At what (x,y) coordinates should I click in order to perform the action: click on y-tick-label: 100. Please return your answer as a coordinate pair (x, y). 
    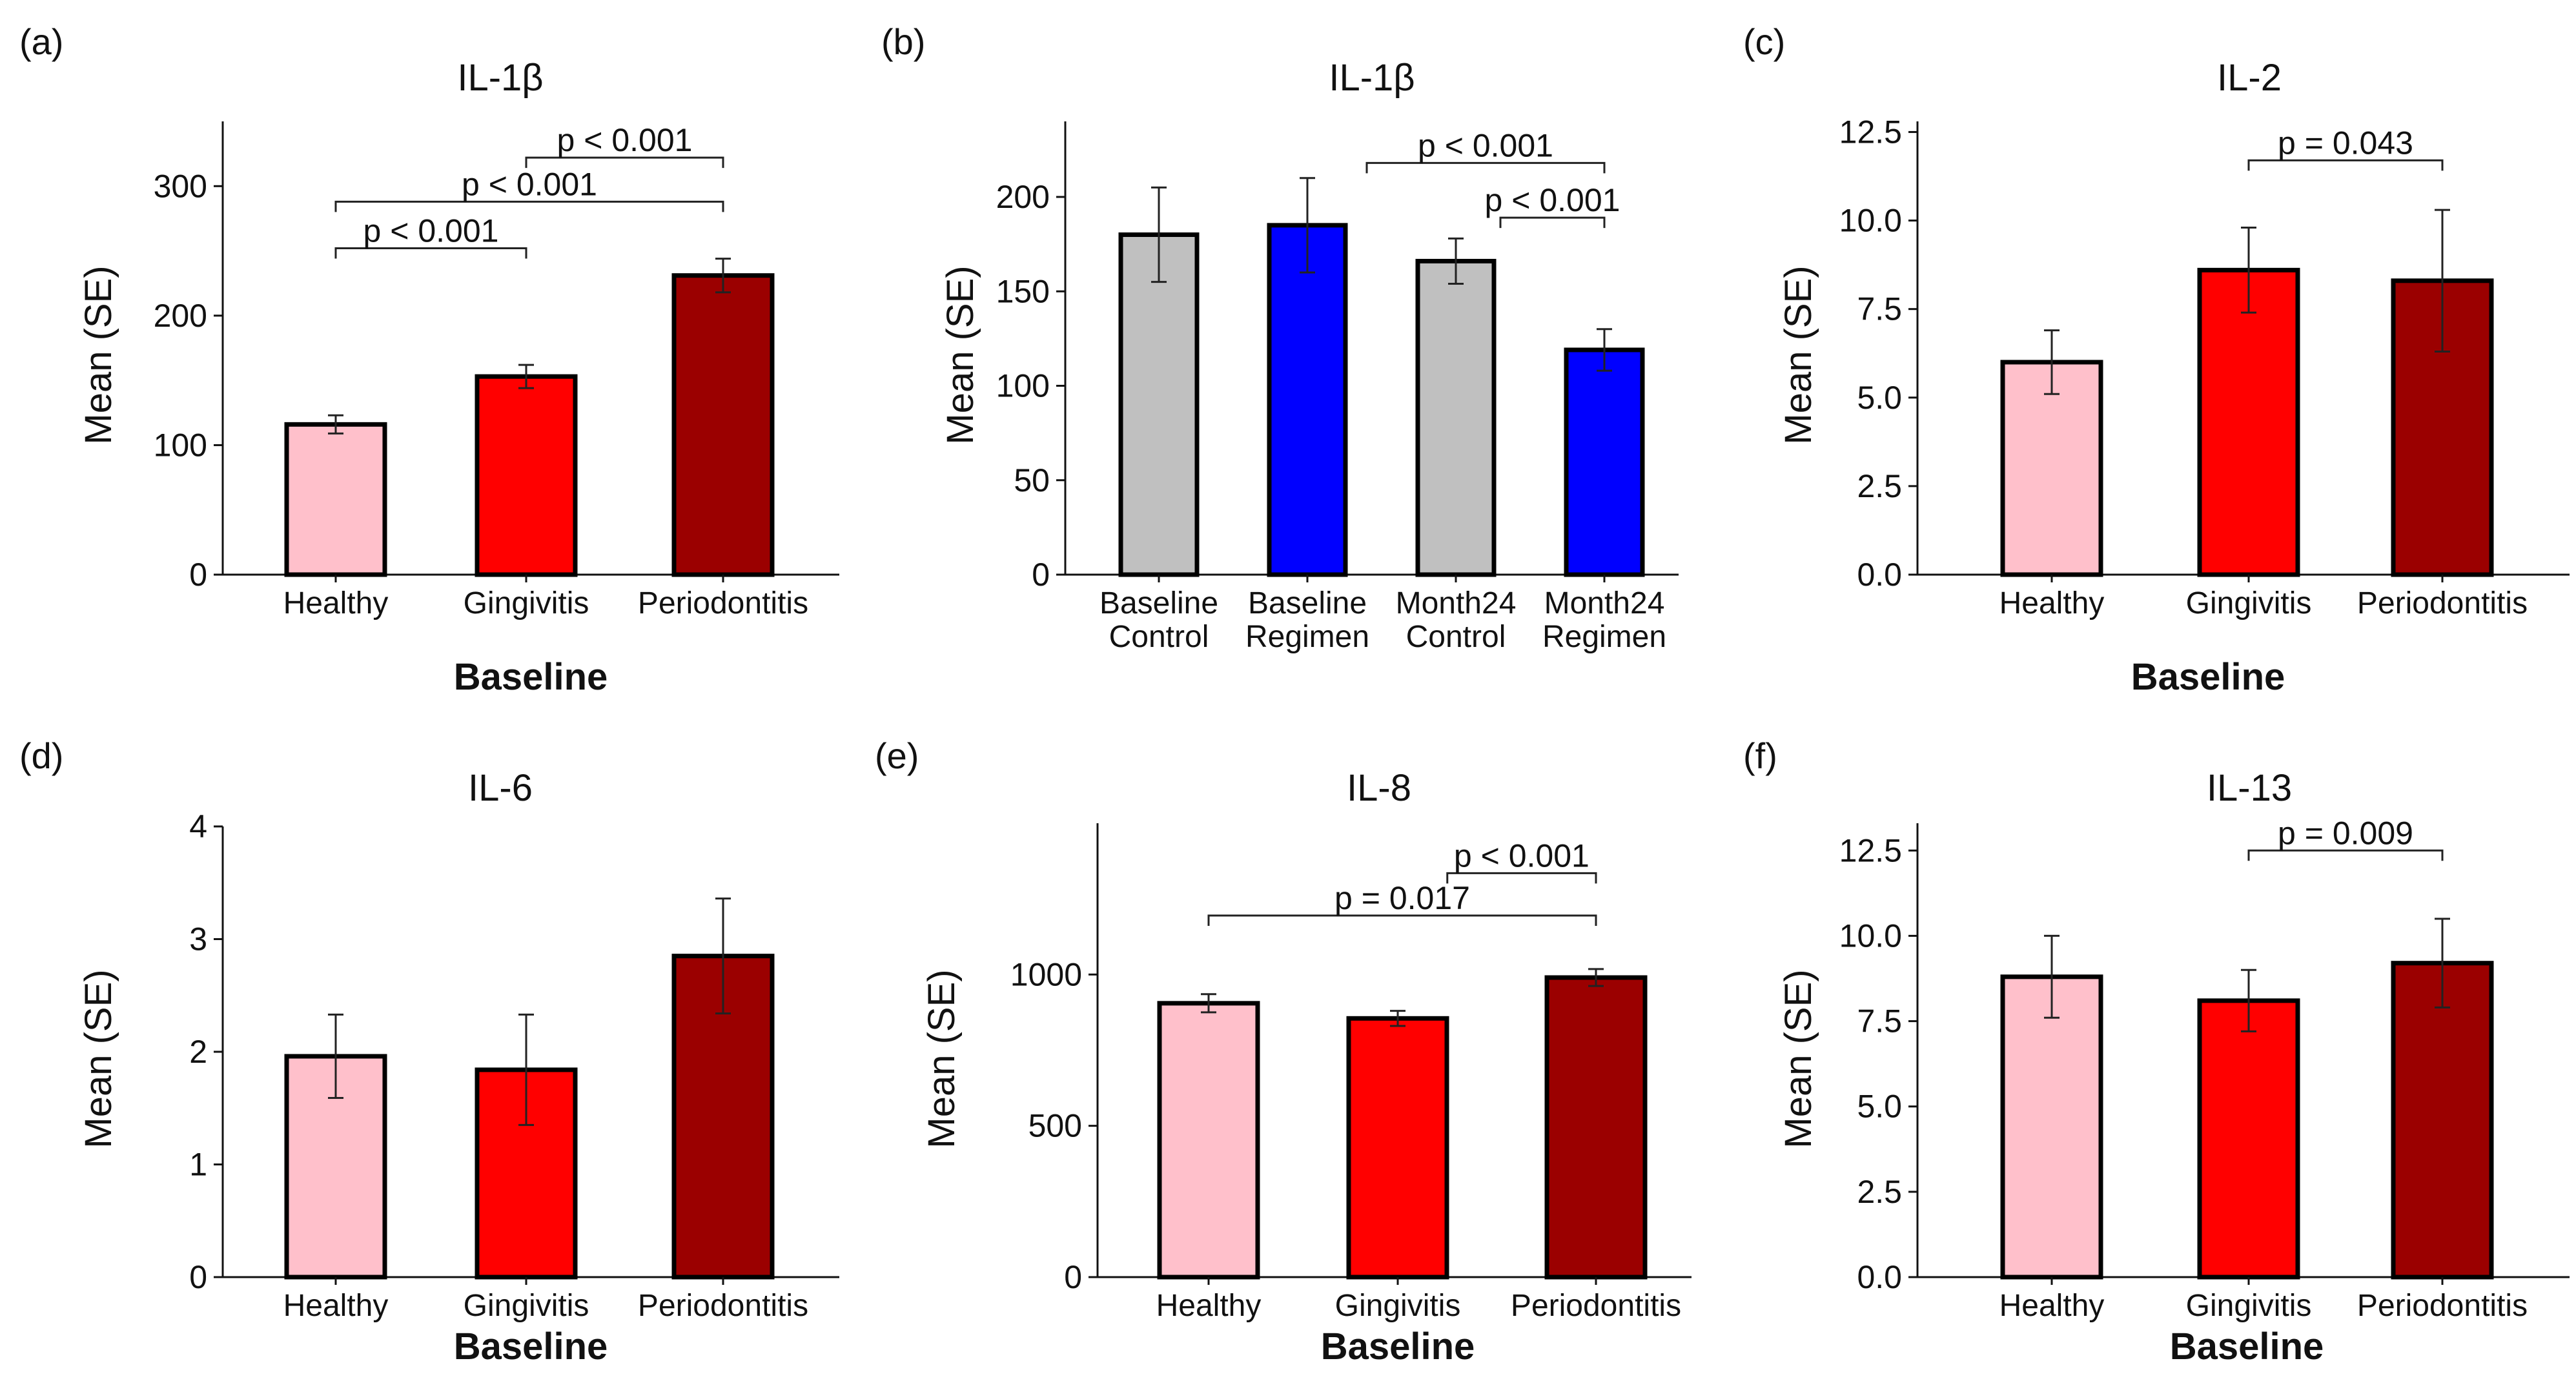
    Looking at the image, I should click on (181, 445).